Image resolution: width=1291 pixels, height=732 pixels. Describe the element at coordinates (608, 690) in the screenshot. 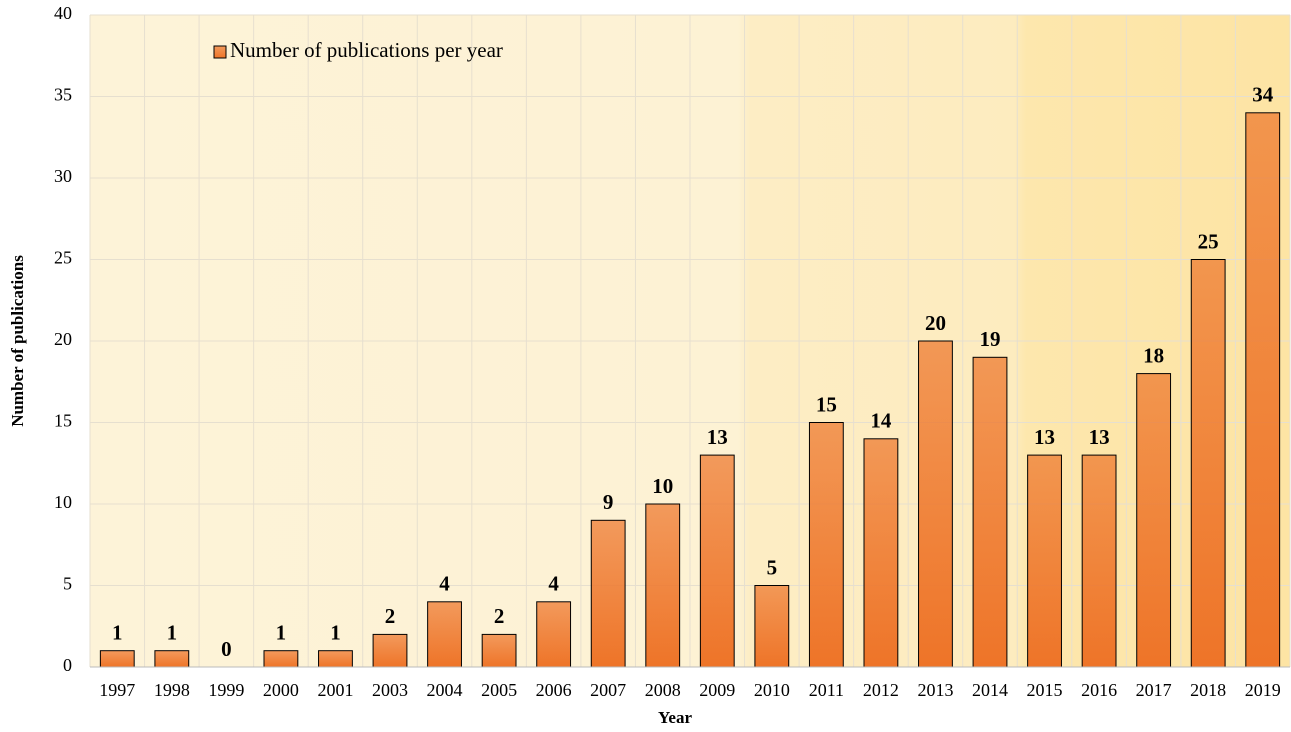

I see `x-tick-label: 2007` at that location.